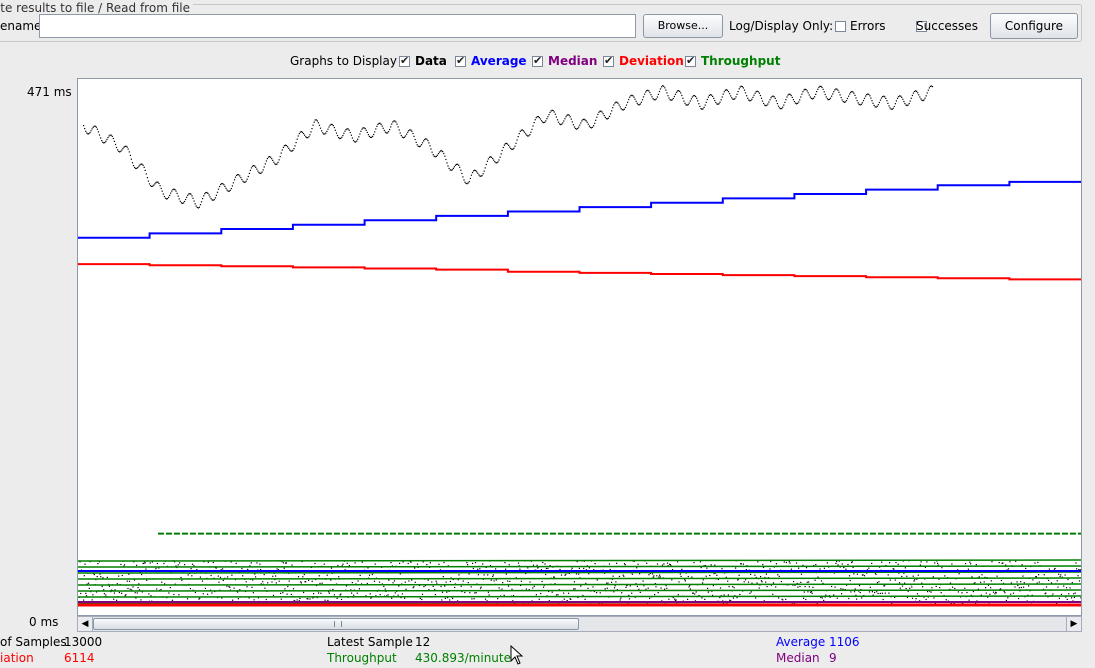 The height and width of the screenshot is (668, 1095). Describe the element at coordinates (690, 60) in the screenshot. I see `throughput-checkbox` at that location.